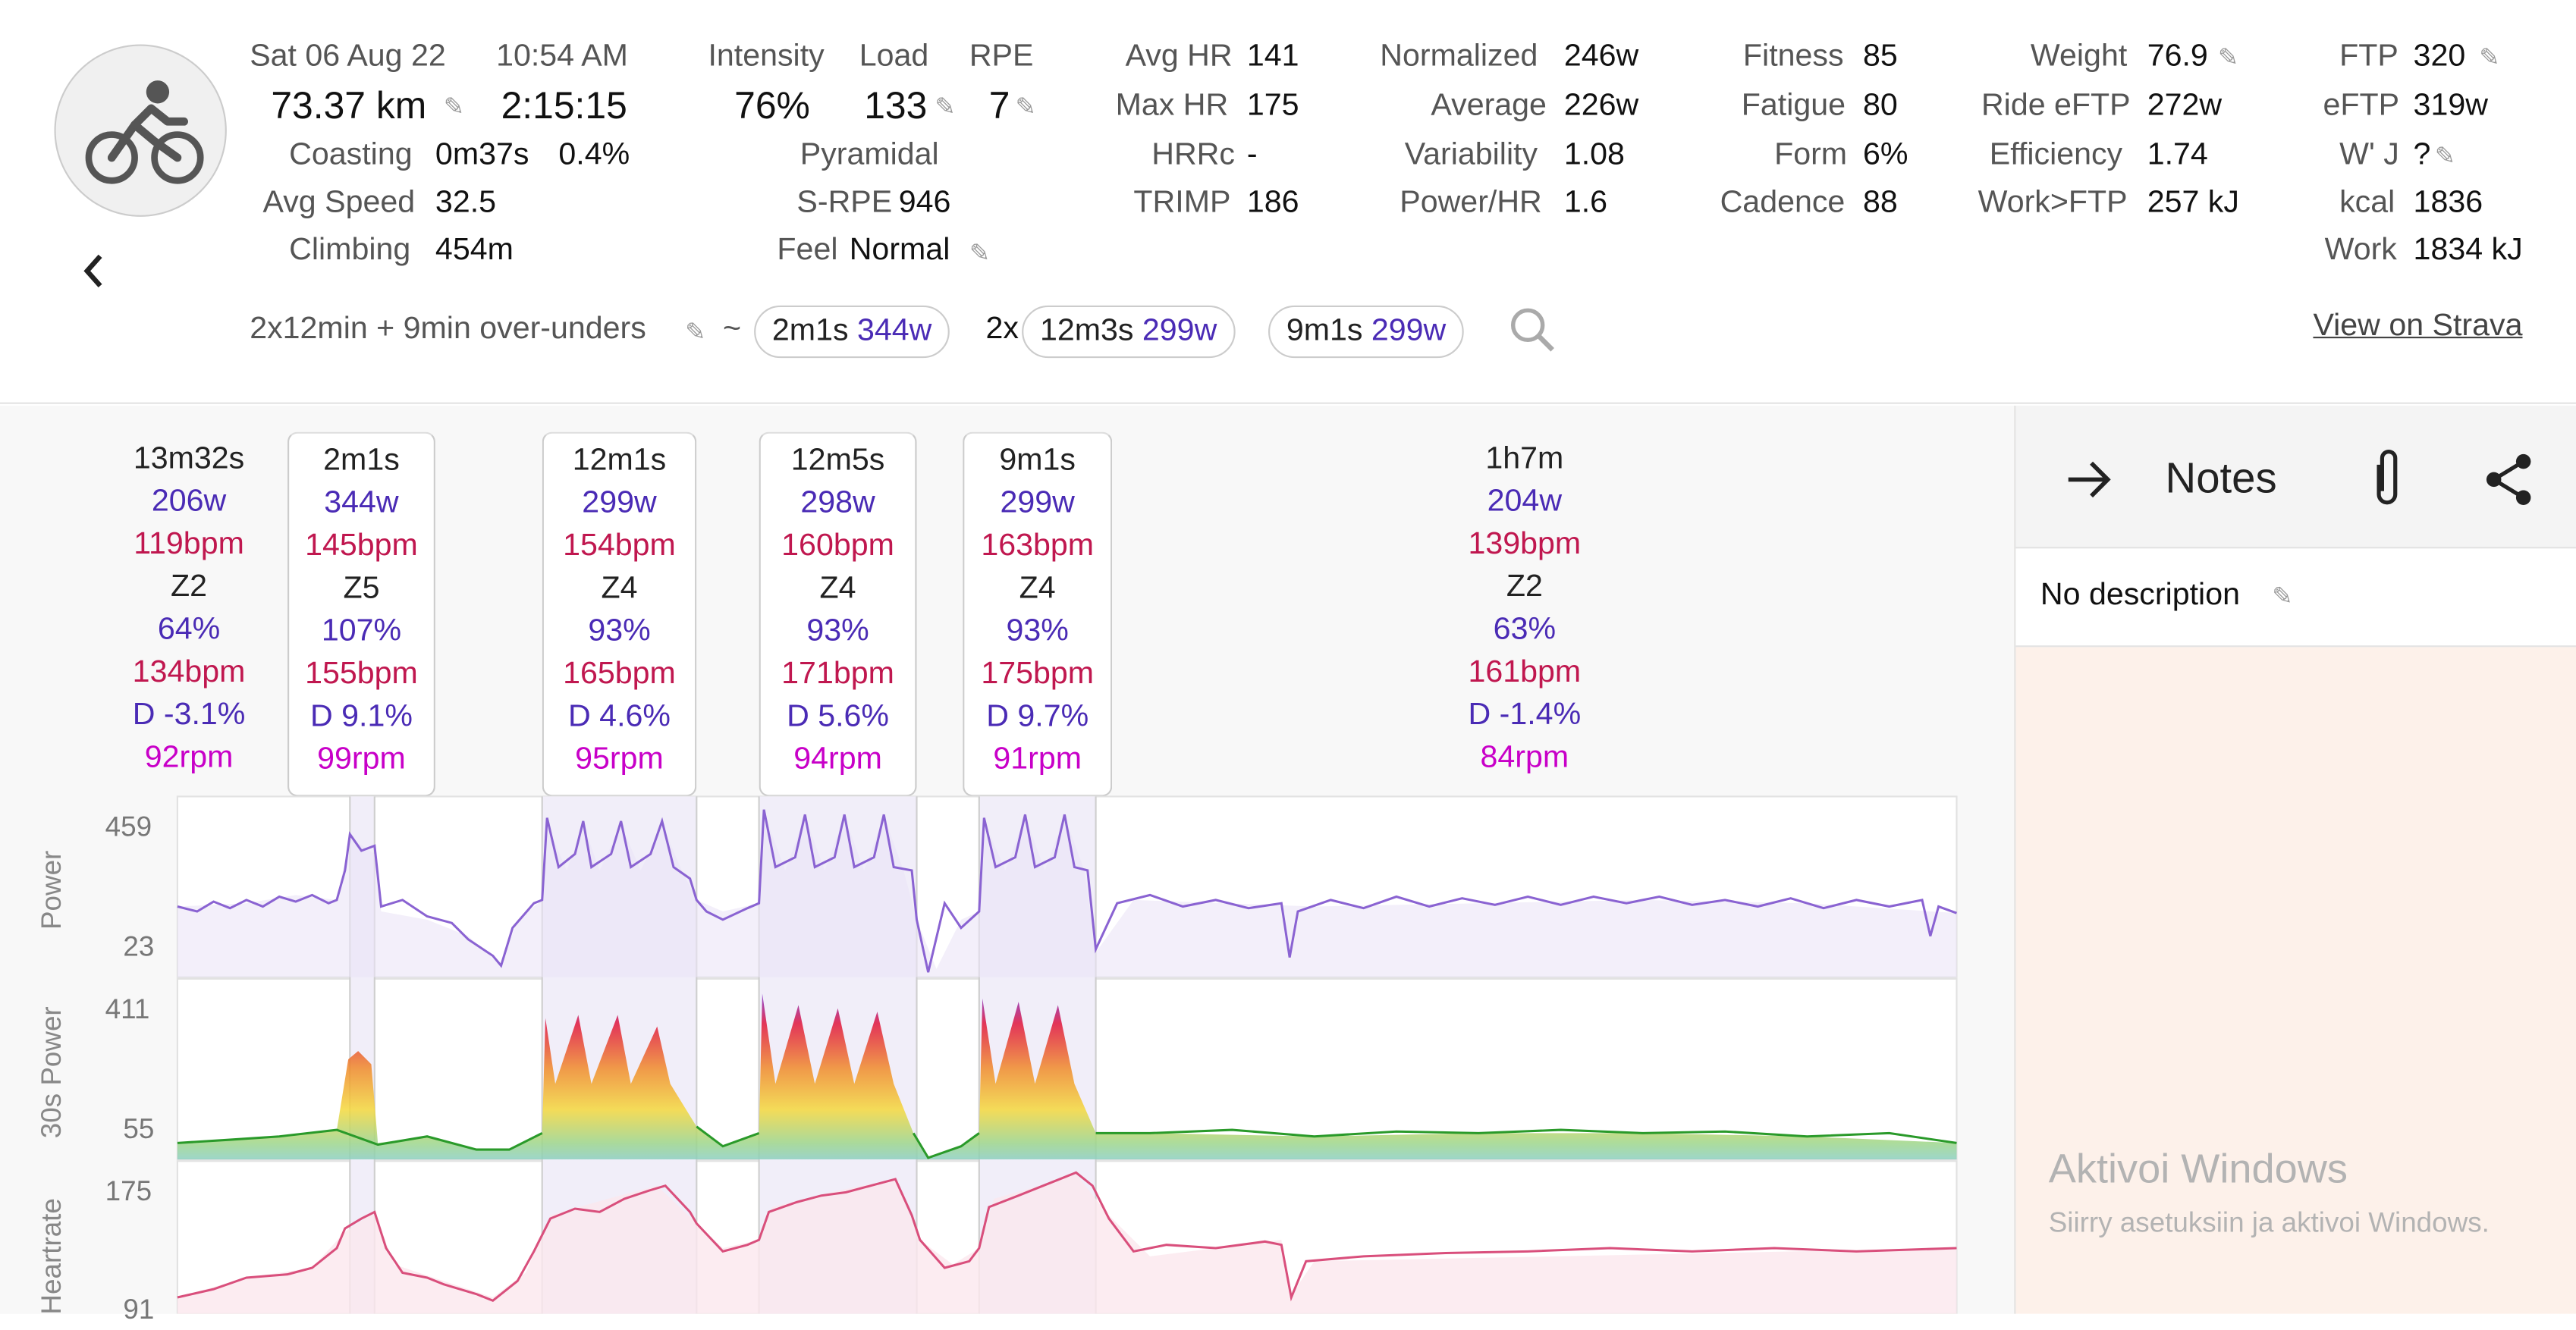 The height and width of the screenshot is (1330, 2576). Describe the element at coordinates (2361, 106) in the screenshot. I see `eftp-label: eFTP` at that location.